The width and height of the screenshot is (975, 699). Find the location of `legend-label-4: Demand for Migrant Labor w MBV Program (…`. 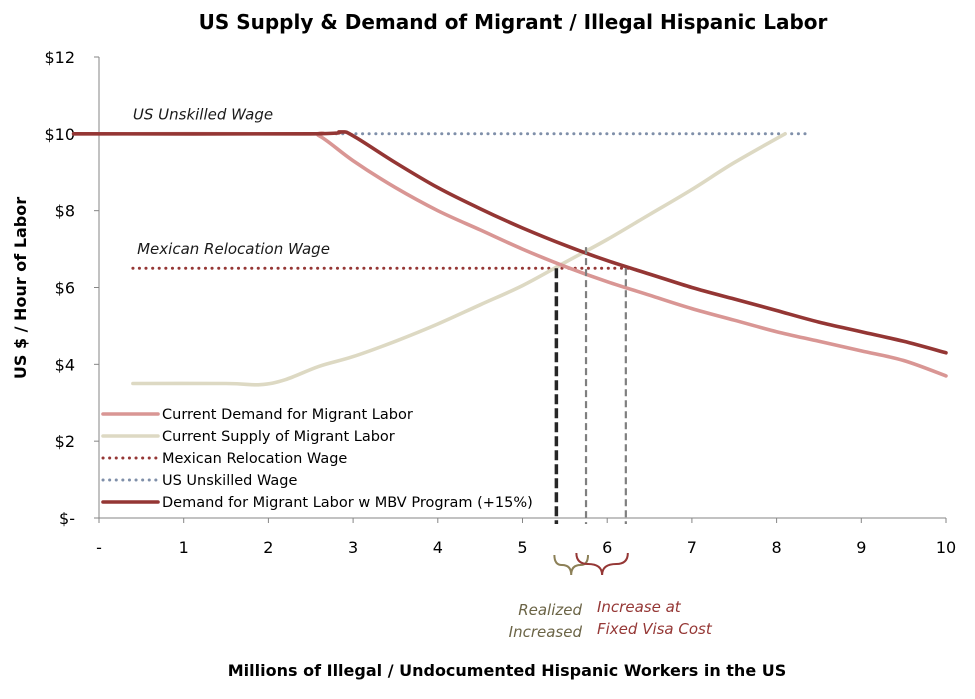

legend-label-4: Demand for Migrant Labor w MBV Program (… is located at coordinates (347, 503).